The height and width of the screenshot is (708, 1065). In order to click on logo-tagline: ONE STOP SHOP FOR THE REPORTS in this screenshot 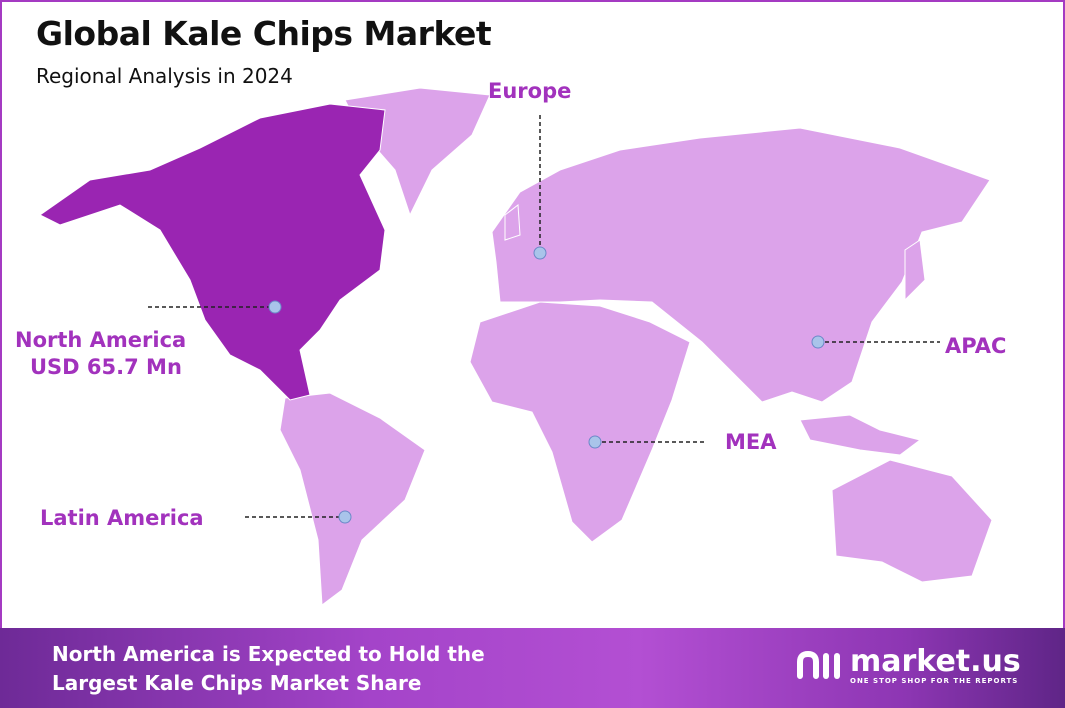, I will do `click(934, 681)`.